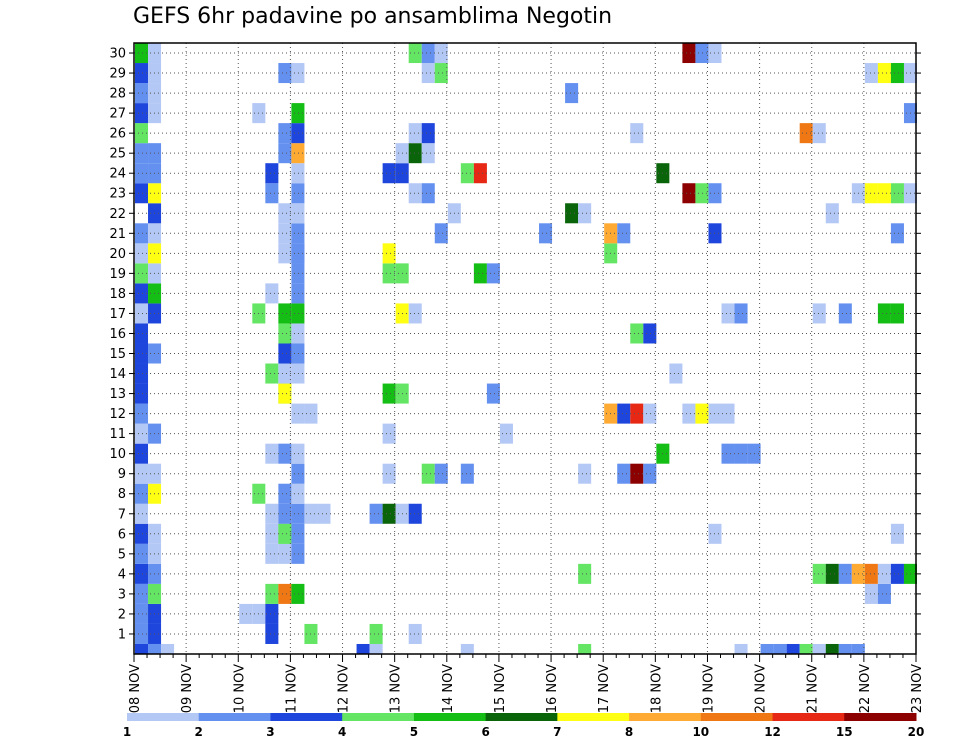 This screenshot has height=742, width=960. I want to click on x-tick-label: 17 NOV, so click(604, 688).